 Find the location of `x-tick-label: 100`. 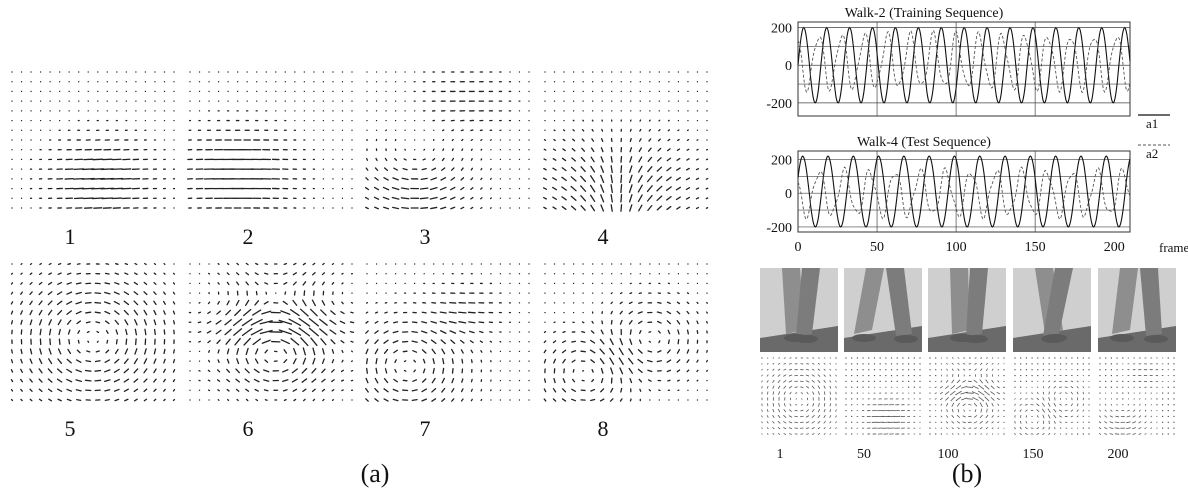

x-tick-label: 100 is located at coordinates (956, 247).